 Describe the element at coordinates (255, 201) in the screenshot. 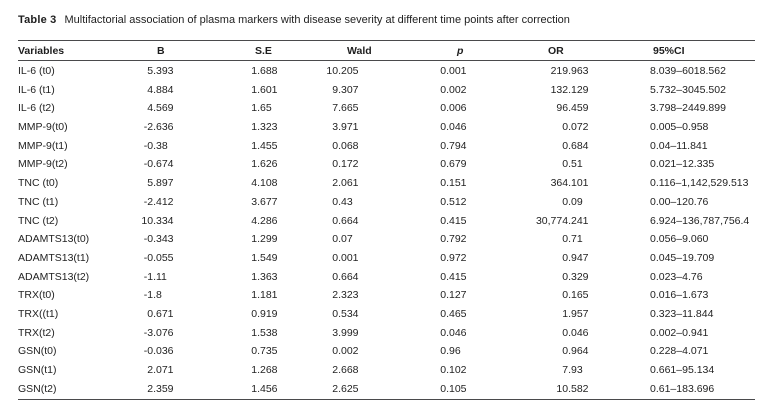

I see `cell-se-int: 3.` at that location.